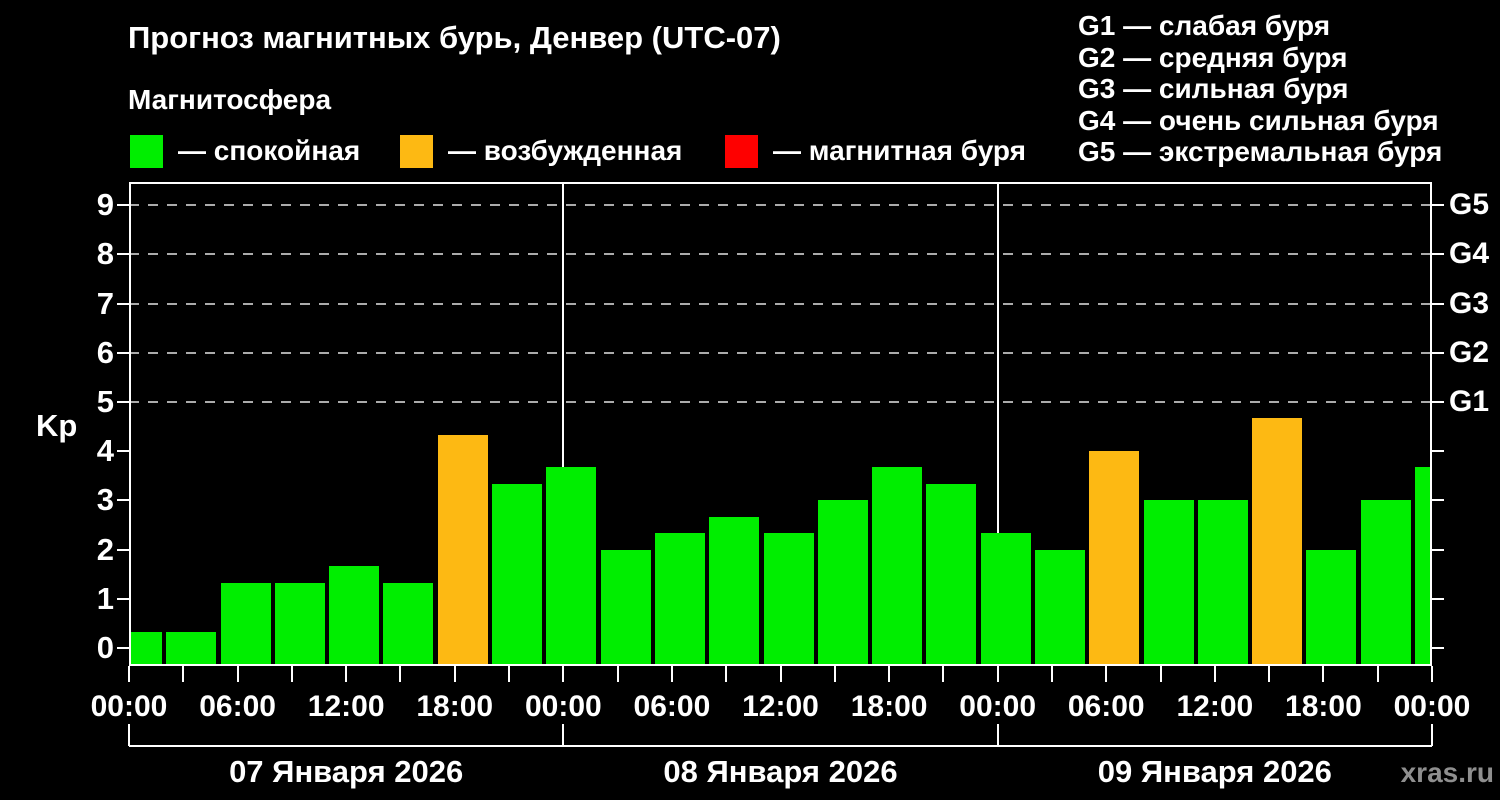 The height and width of the screenshot is (800, 1500). What do you see at coordinates (105, 205) in the screenshot?
I see `y-axis-label: 9` at bounding box center [105, 205].